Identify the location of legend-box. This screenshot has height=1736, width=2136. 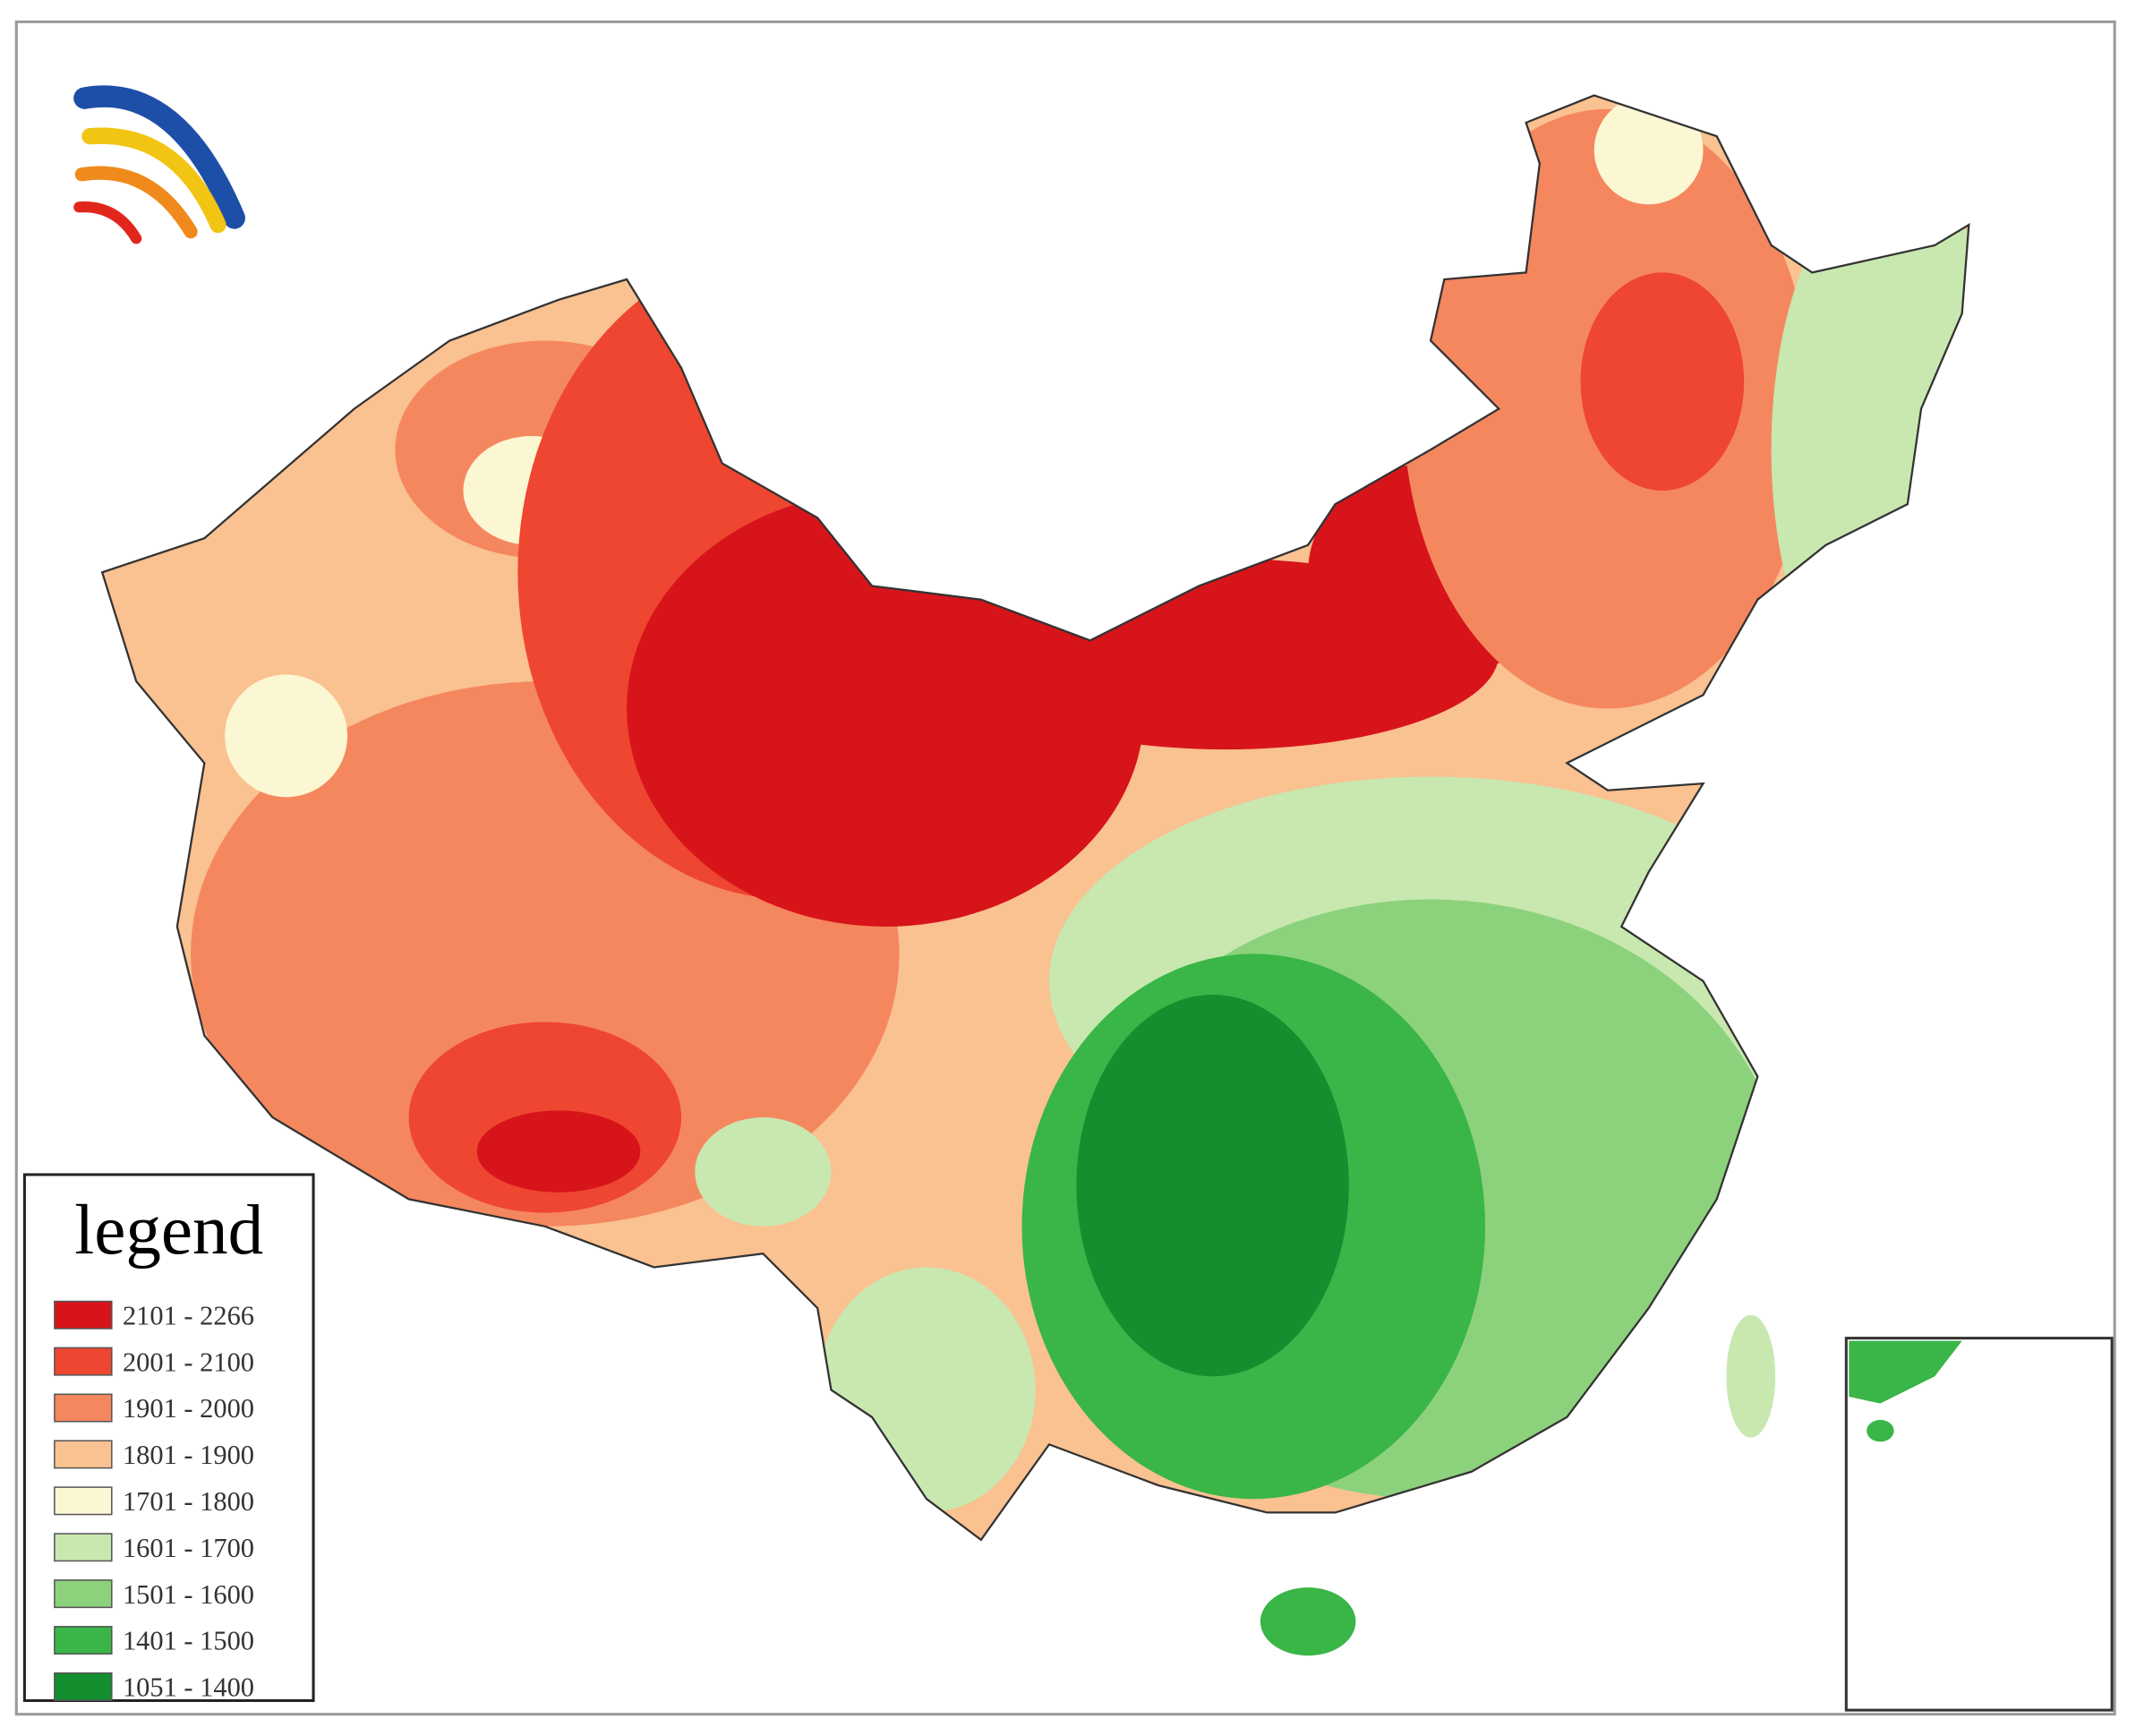
(168, 1437).